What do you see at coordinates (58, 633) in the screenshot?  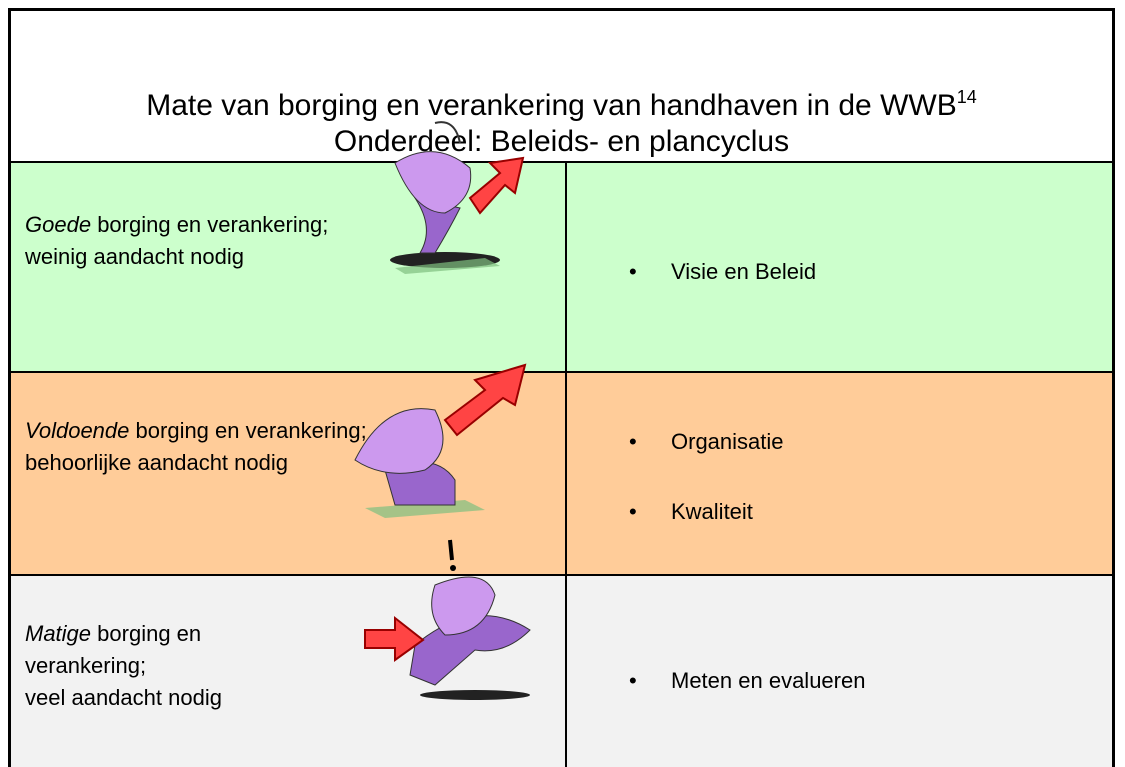 I see `level: Matige` at bounding box center [58, 633].